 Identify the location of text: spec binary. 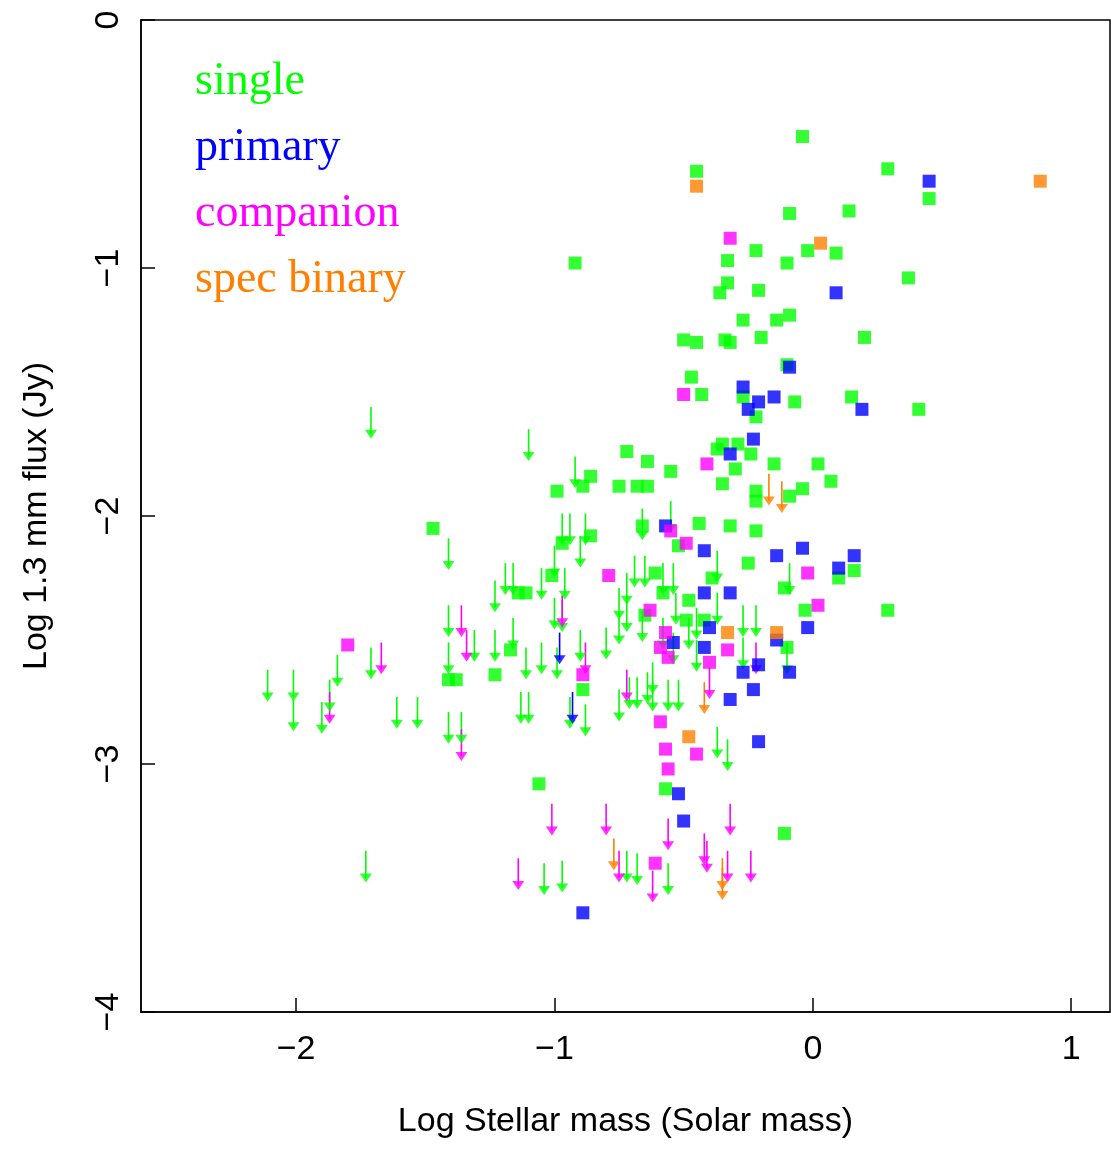
(300, 276).